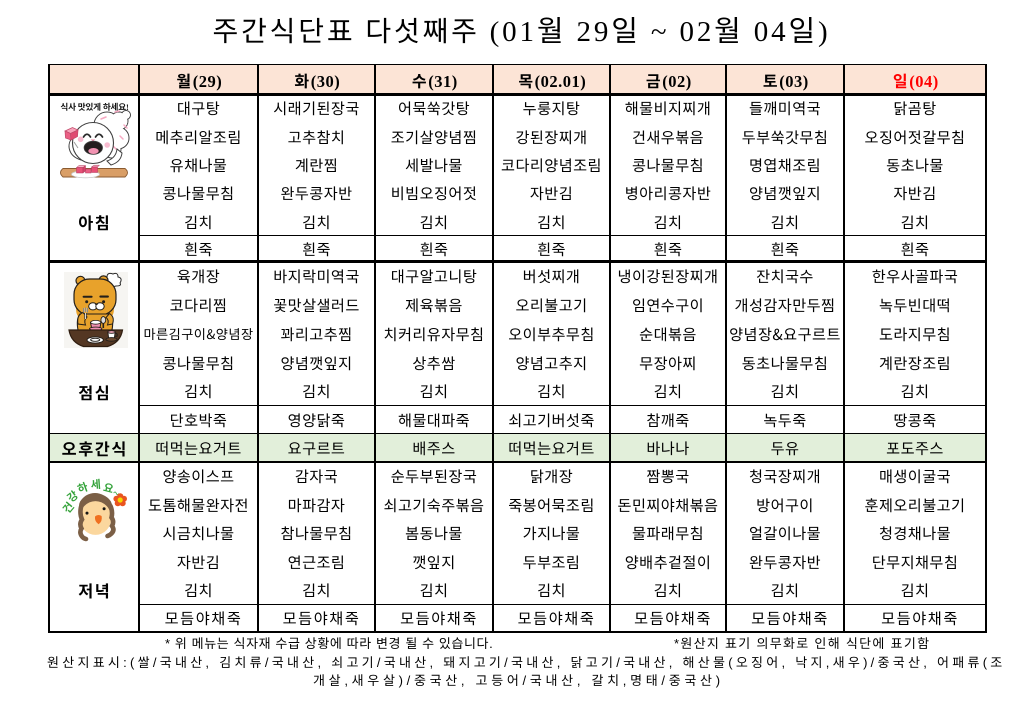 The image size is (1026, 705). I want to click on svg-text: 하, so click(82, 487).